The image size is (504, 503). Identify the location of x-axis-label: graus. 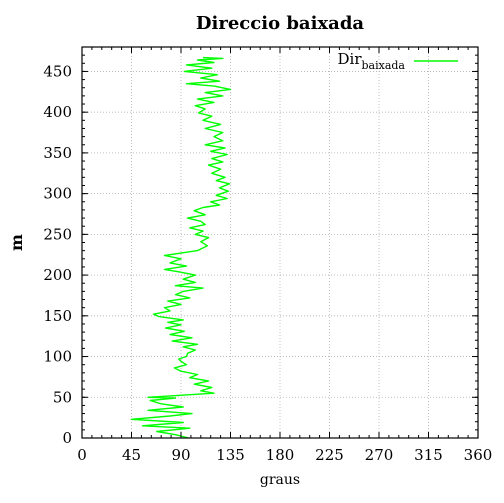
(280, 480).